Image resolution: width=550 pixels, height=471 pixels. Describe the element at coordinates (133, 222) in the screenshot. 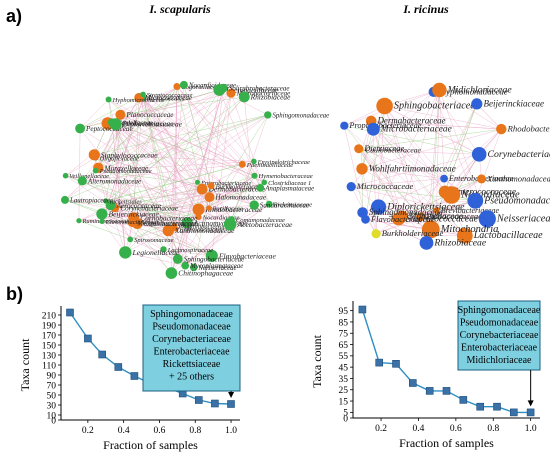

I see `node-label: Chromobacteriaceae` at that location.